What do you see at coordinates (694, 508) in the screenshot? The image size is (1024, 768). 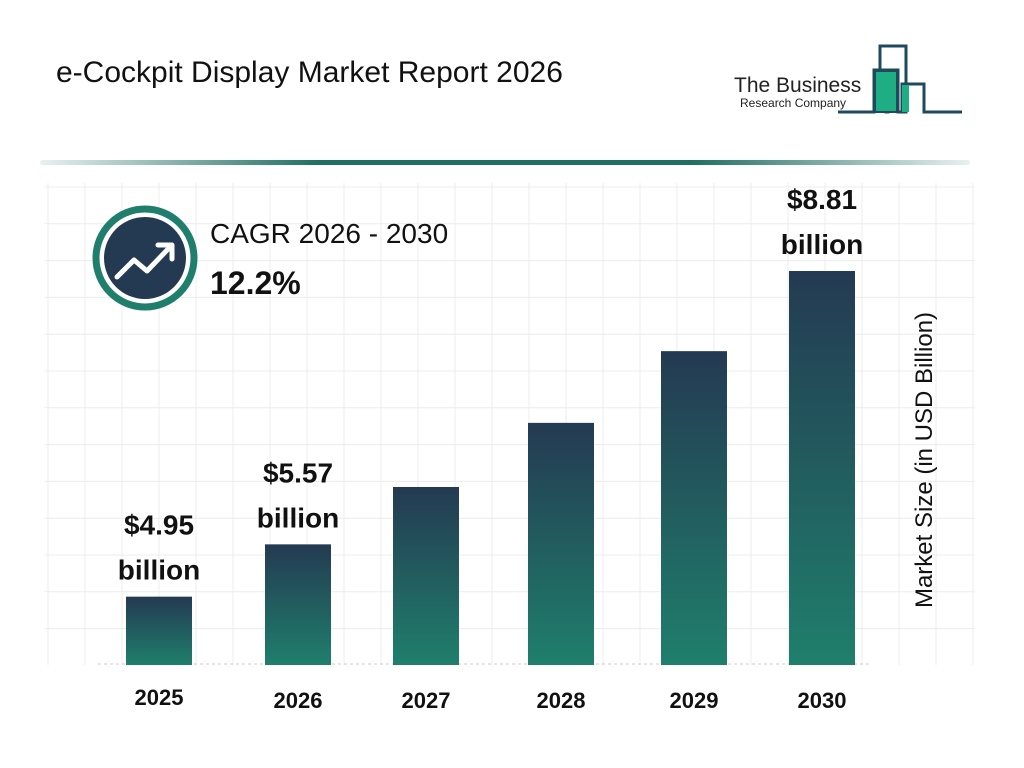 I see `bar-2029` at bounding box center [694, 508].